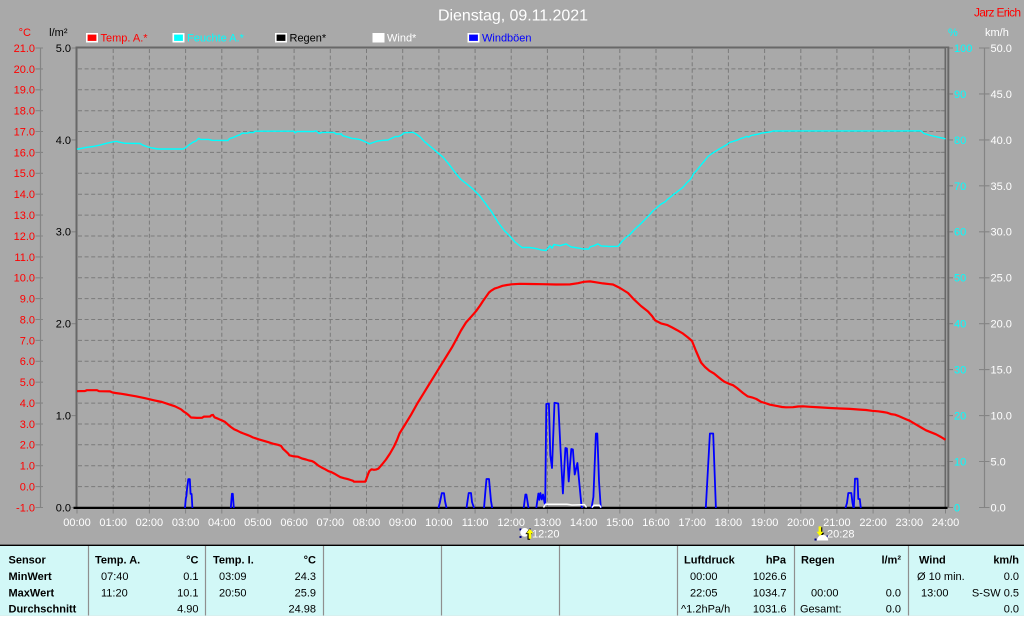 This screenshot has width=1024, height=618. What do you see at coordinates (692, 523) in the screenshot?
I see `svg-text: 17:00` at bounding box center [692, 523].